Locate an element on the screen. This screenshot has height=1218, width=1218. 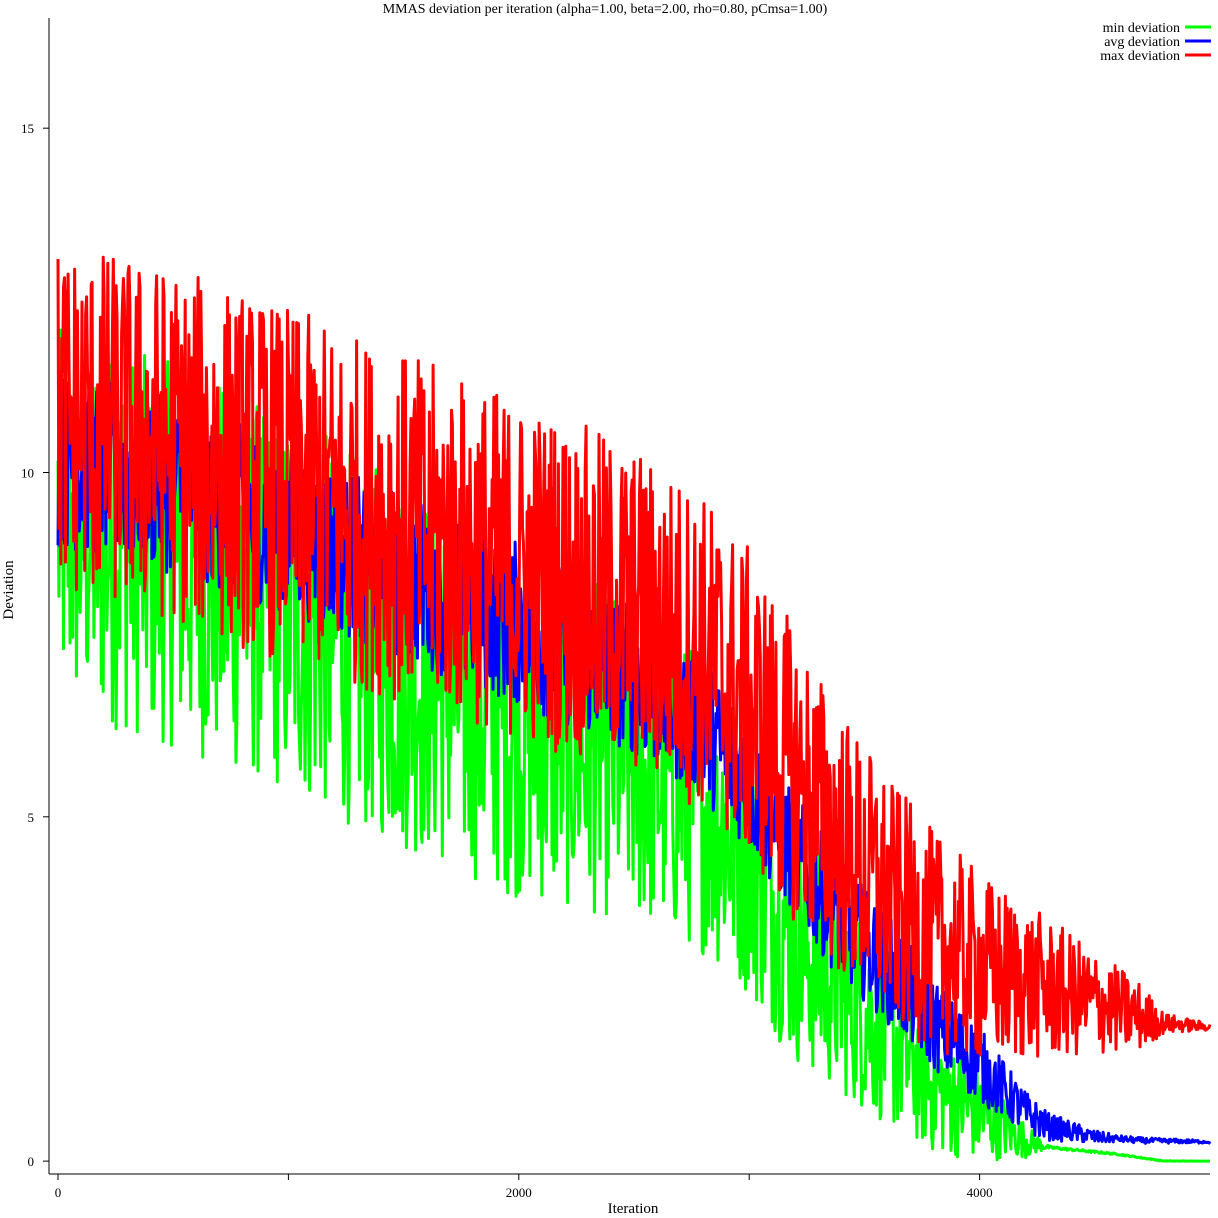
x-tick-label: 0 is located at coordinates (58, 1192).